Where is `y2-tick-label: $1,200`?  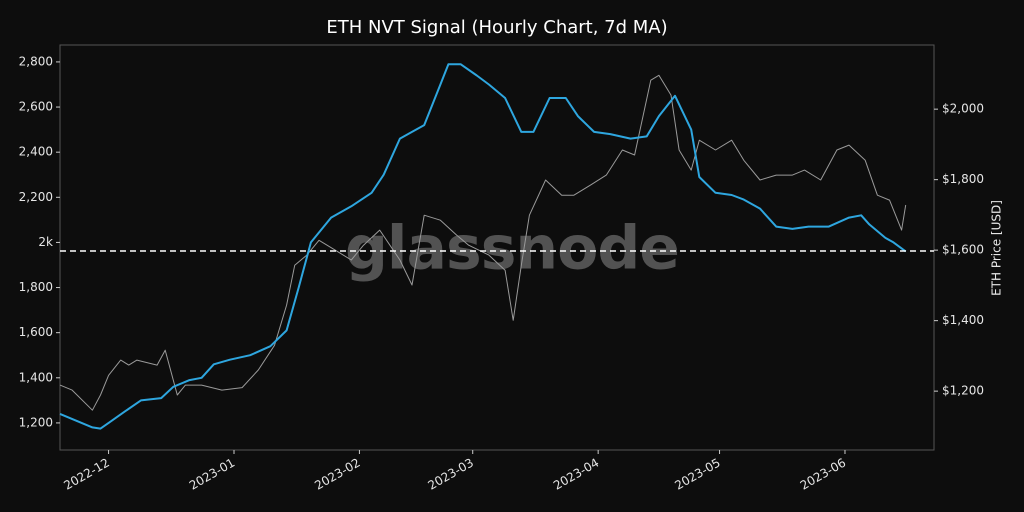
y2-tick-label: $1,200 is located at coordinates (963, 391).